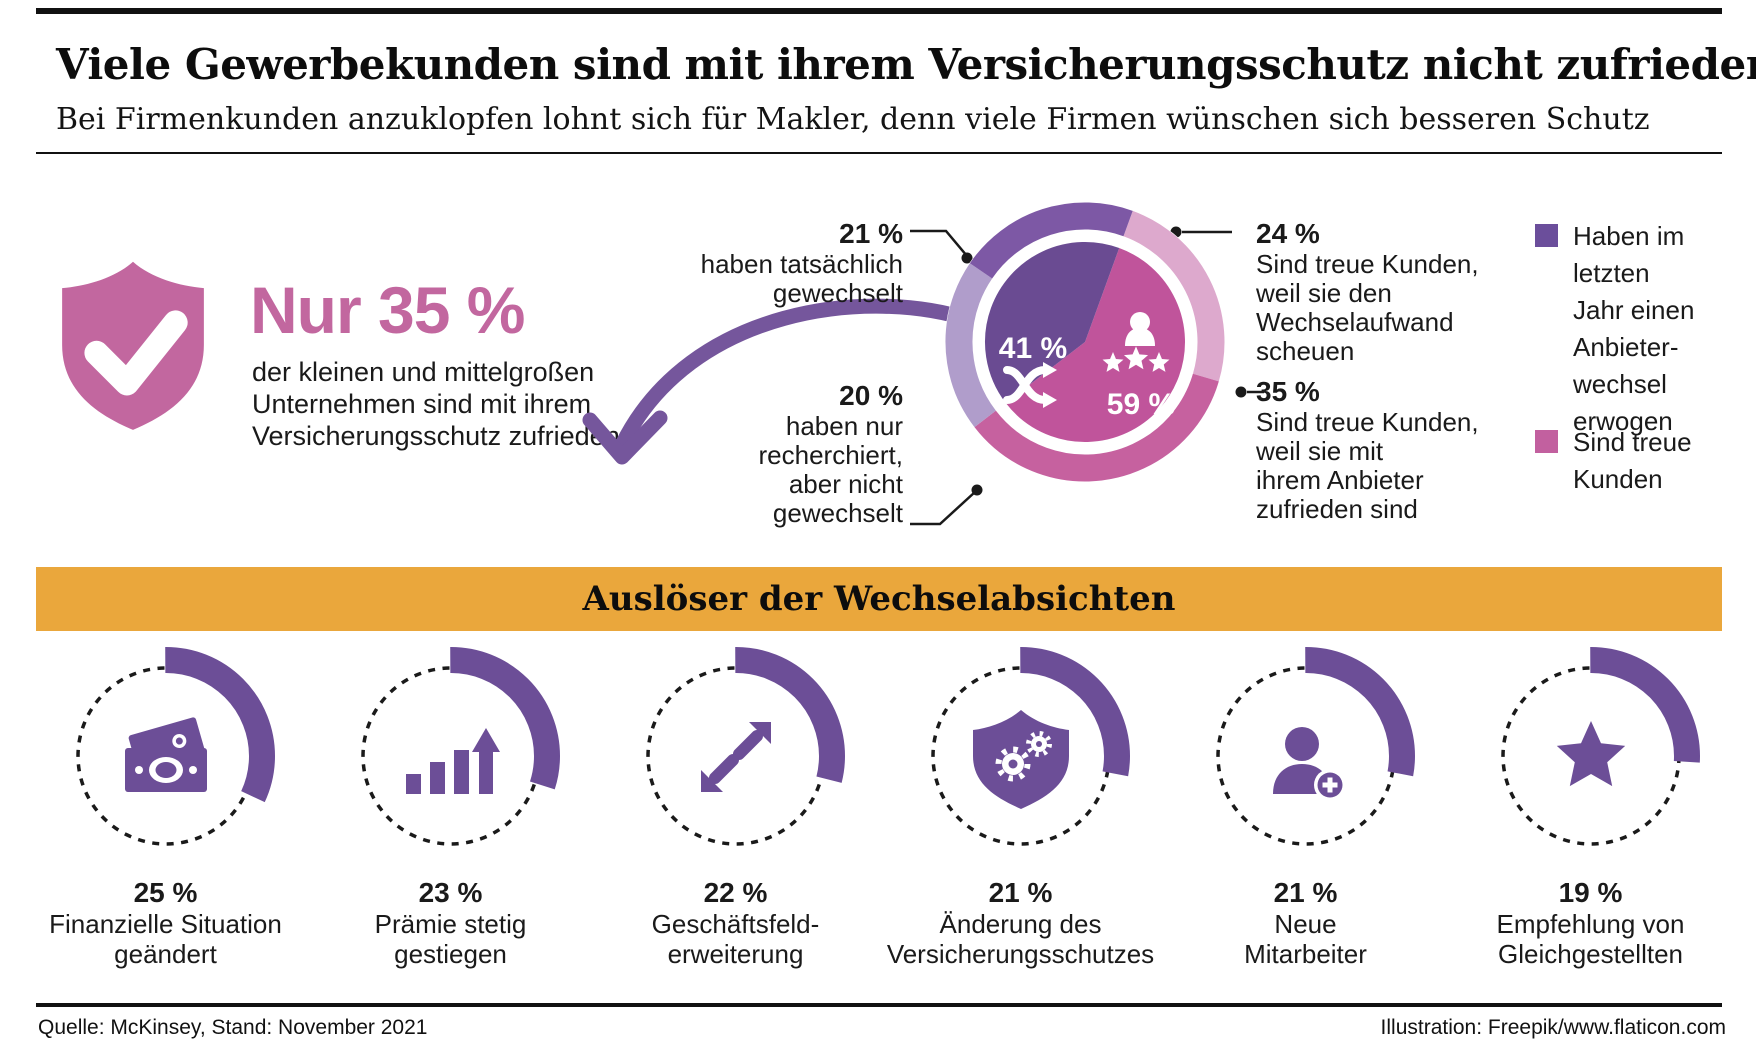 This screenshot has width=1756, height=1060. I want to click on curved-arrow-icon, so click(776, 381).